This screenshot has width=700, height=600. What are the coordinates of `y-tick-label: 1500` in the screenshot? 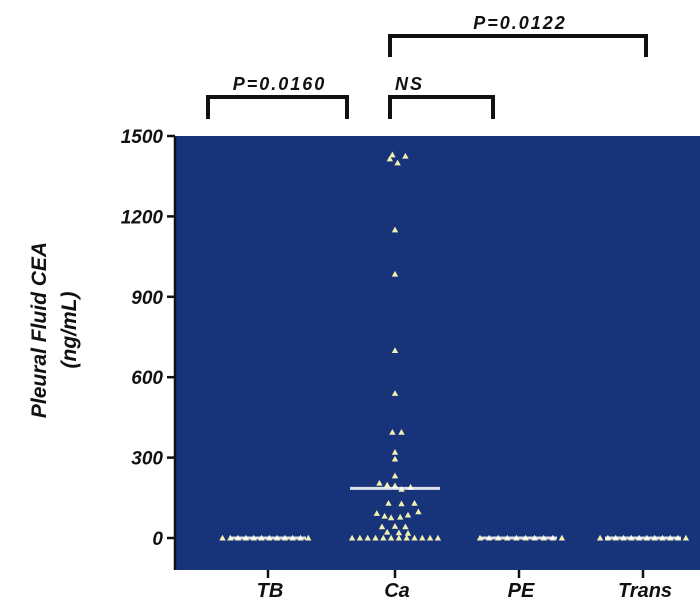 It's located at (142, 137).